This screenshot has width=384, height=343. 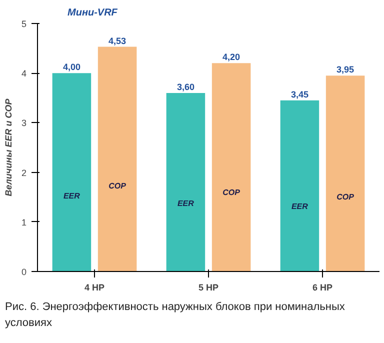 What do you see at coordinates (94, 287) in the screenshot?
I see `x-tick-label: 4 HP` at bounding box center [94, 287].